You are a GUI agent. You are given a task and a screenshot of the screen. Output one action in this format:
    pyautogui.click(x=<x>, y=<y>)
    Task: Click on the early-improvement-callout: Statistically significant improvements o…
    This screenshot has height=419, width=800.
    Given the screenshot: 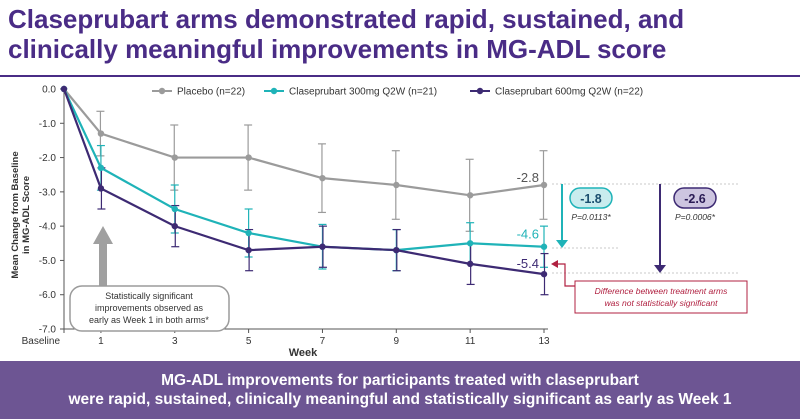 What is the action you would take?
    pyautogui.click(x=149, y=279)
    